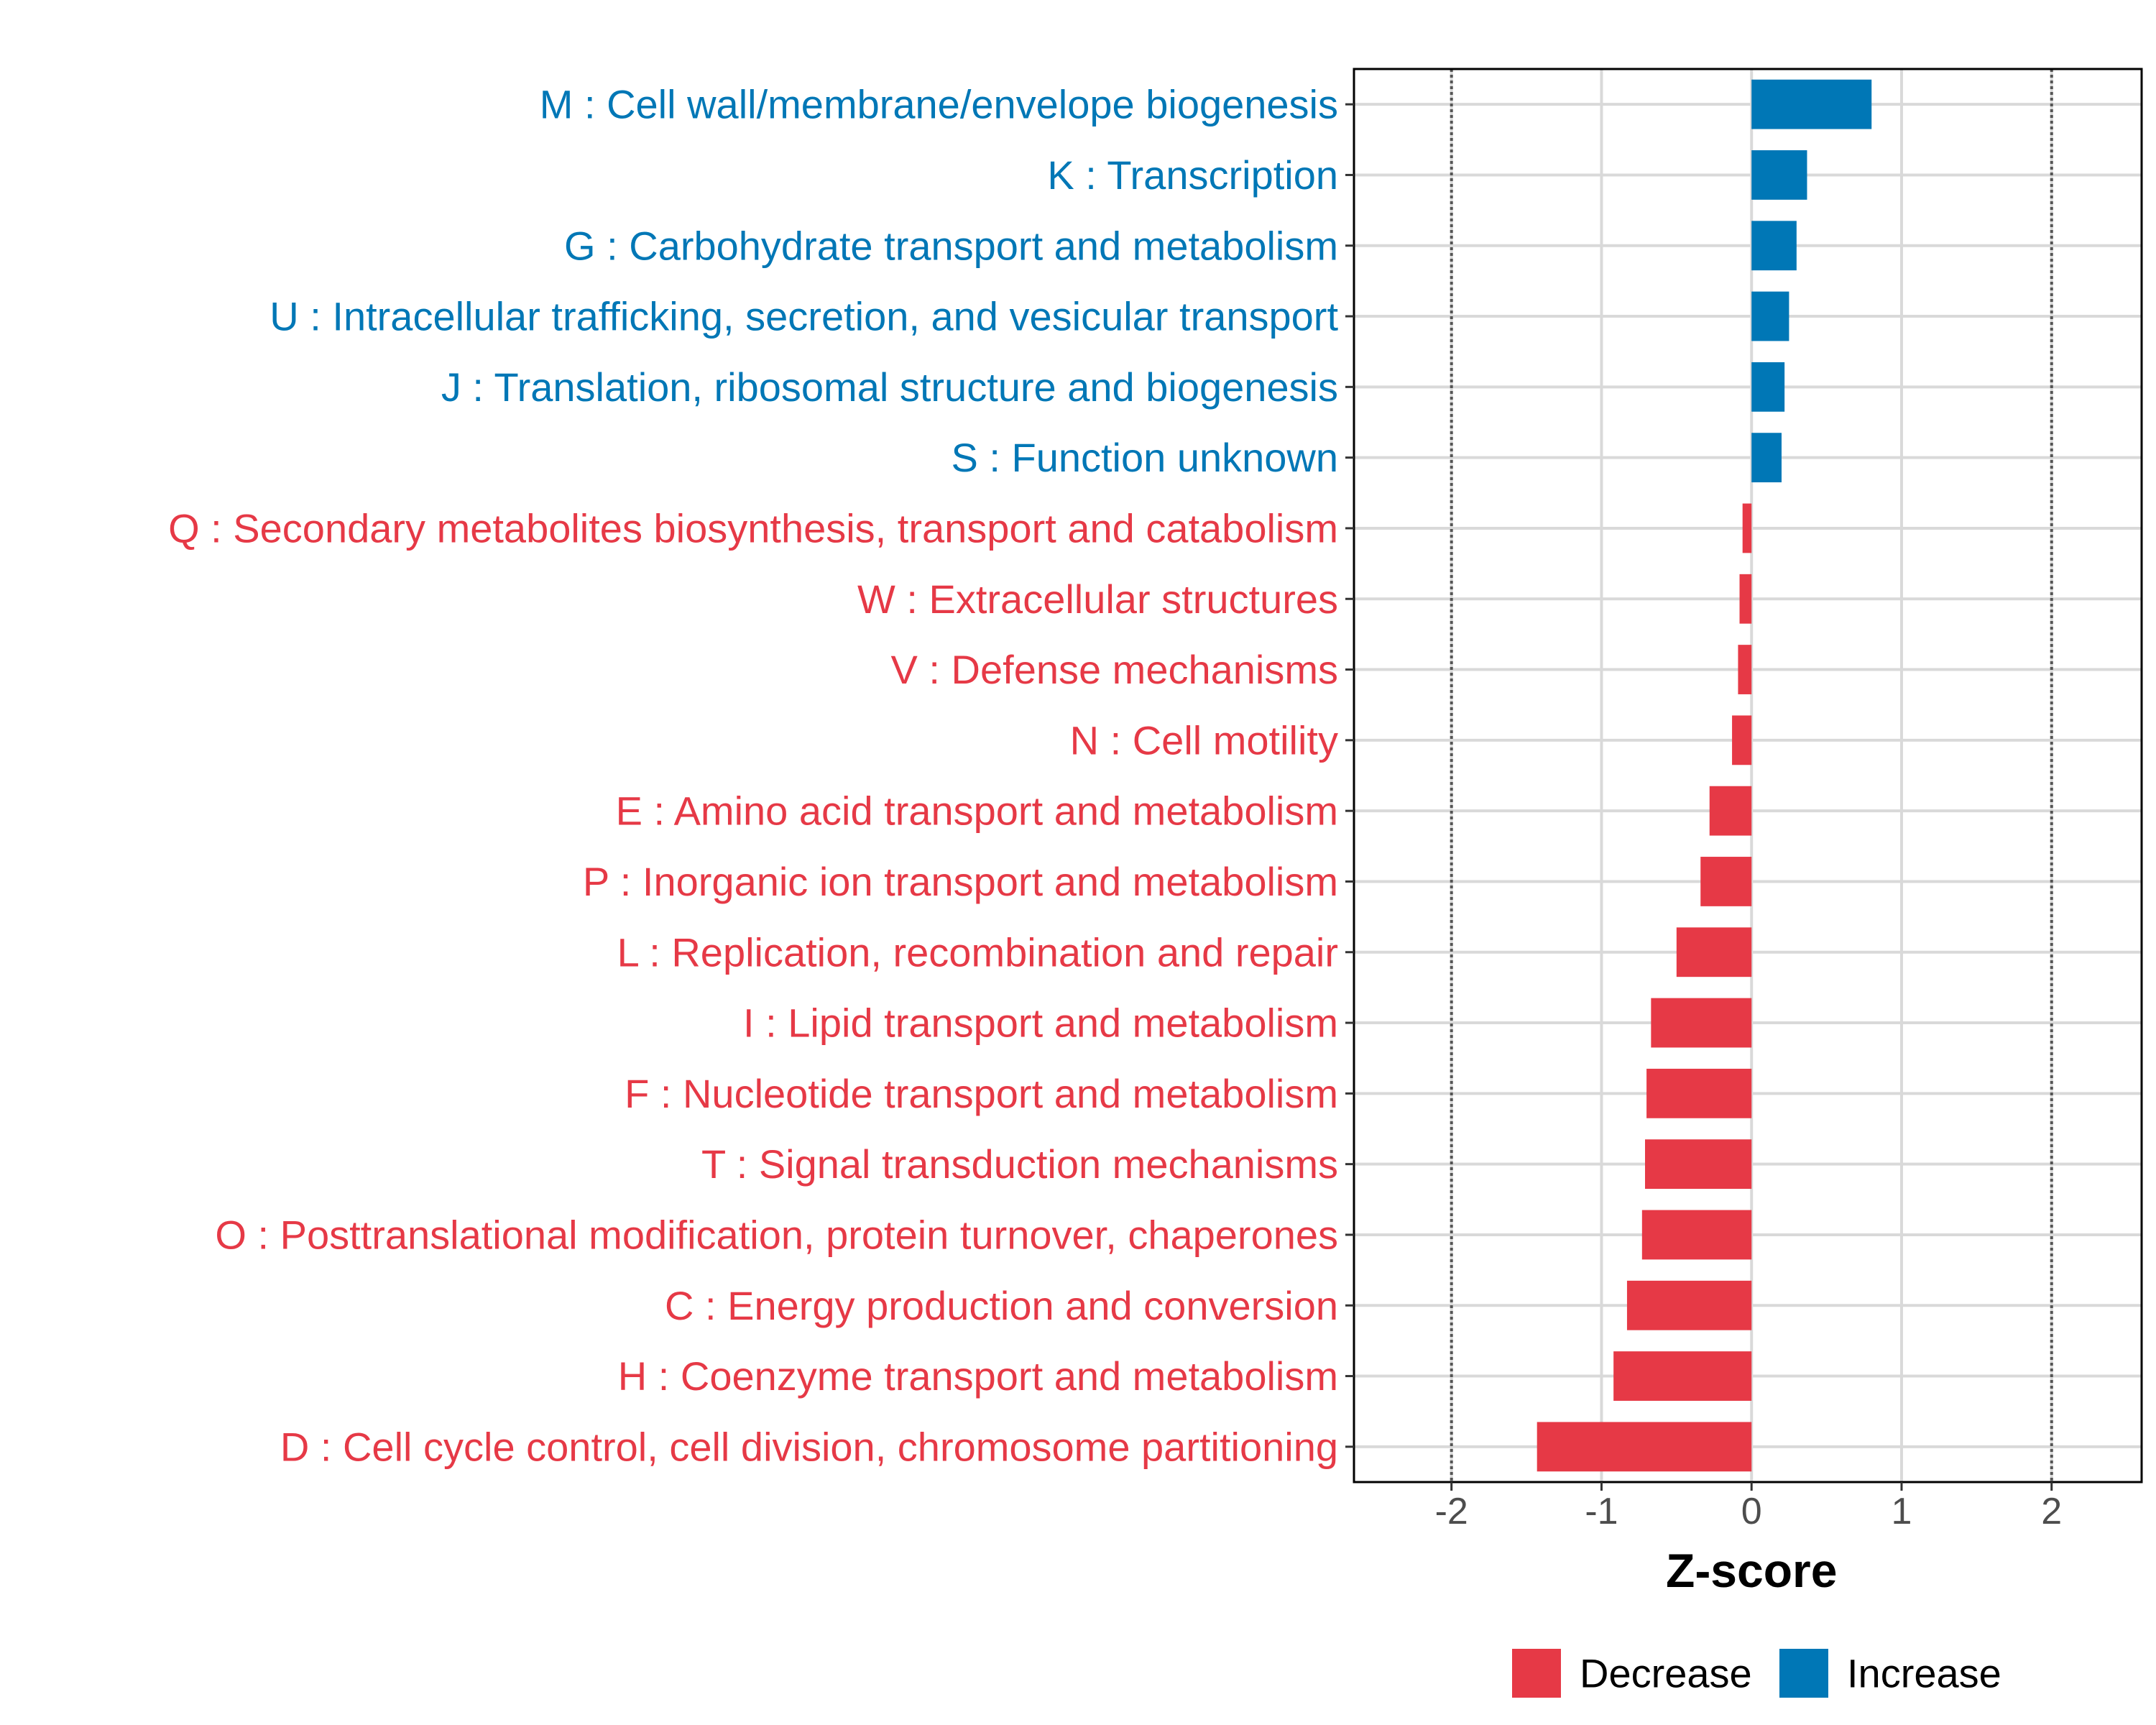 The width and height of the screenshot is (2156, 1725). Describe the element at coordinates (1752, 1570) in the screenshot. I see `x-axis-title: Z-score` at that location.